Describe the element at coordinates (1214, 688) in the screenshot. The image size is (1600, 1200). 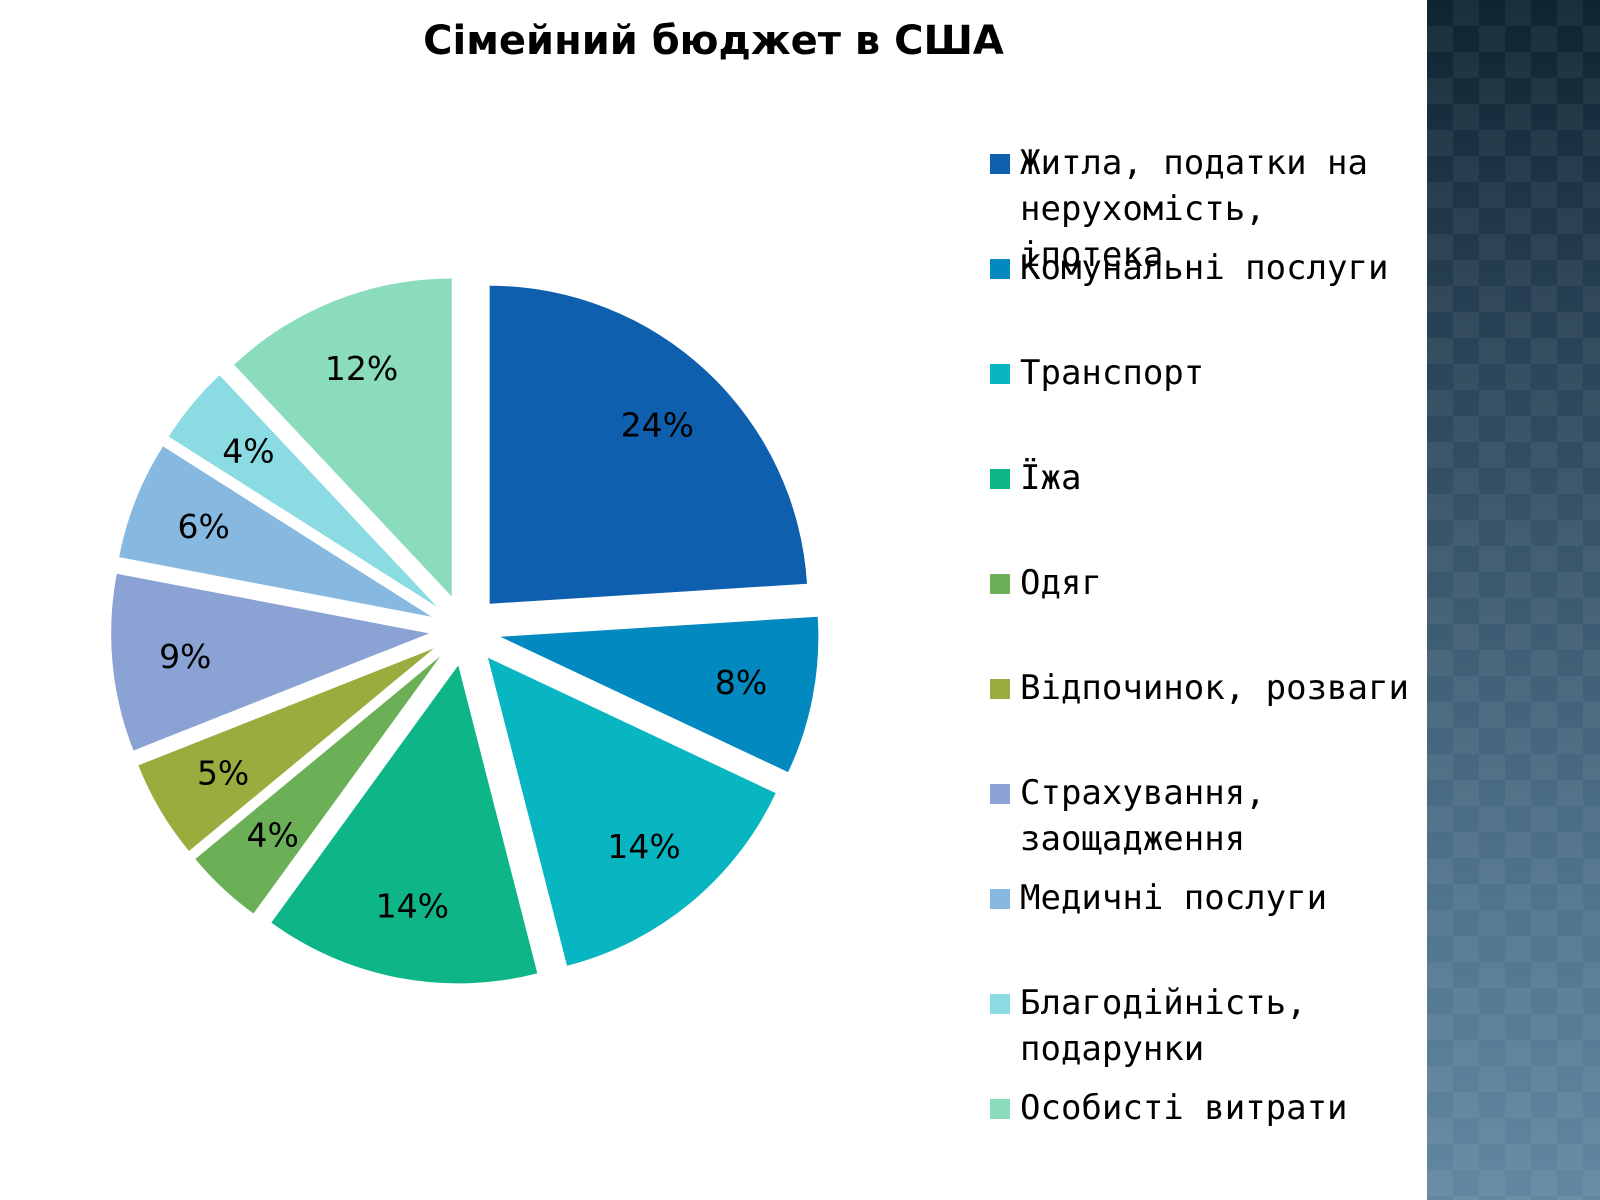
I see `legend-label: Відпочинок, розваги` at that location.